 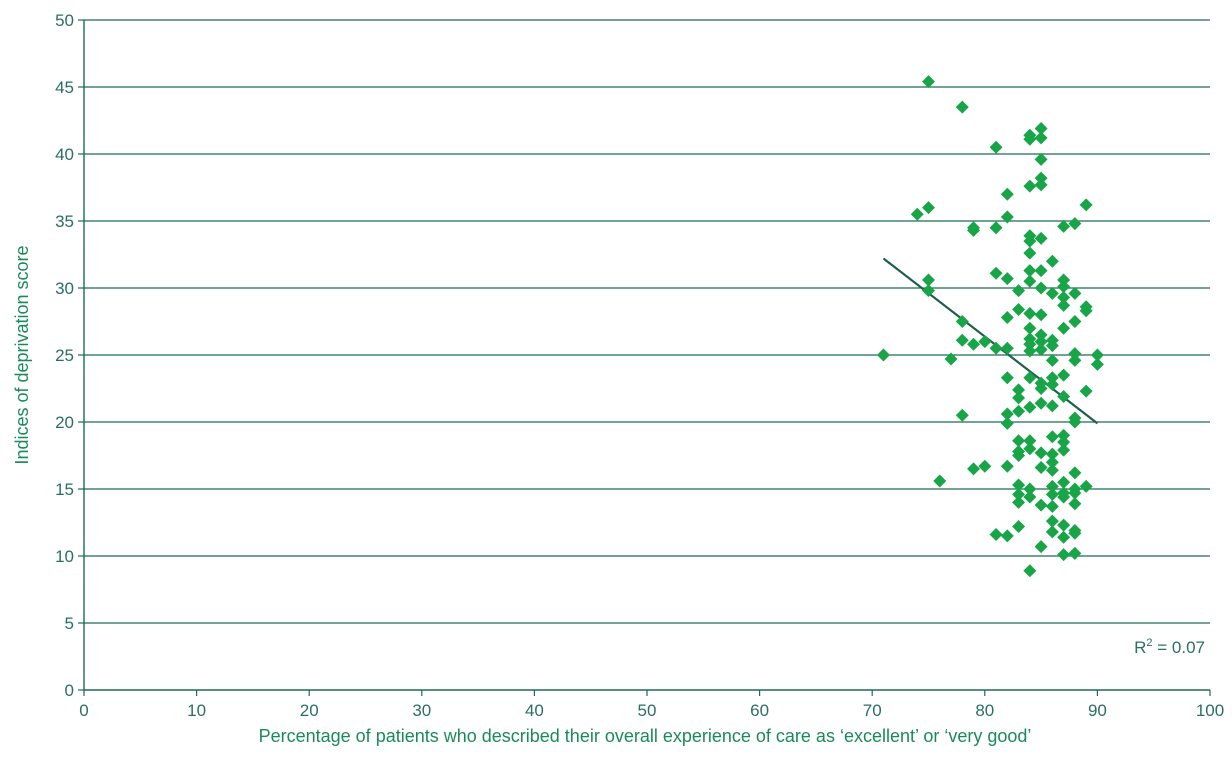 What do you see at coordinates (64, 422) in the screenshot?
I see `y-tick-label-20: 20` at bounding box center [64, 422].